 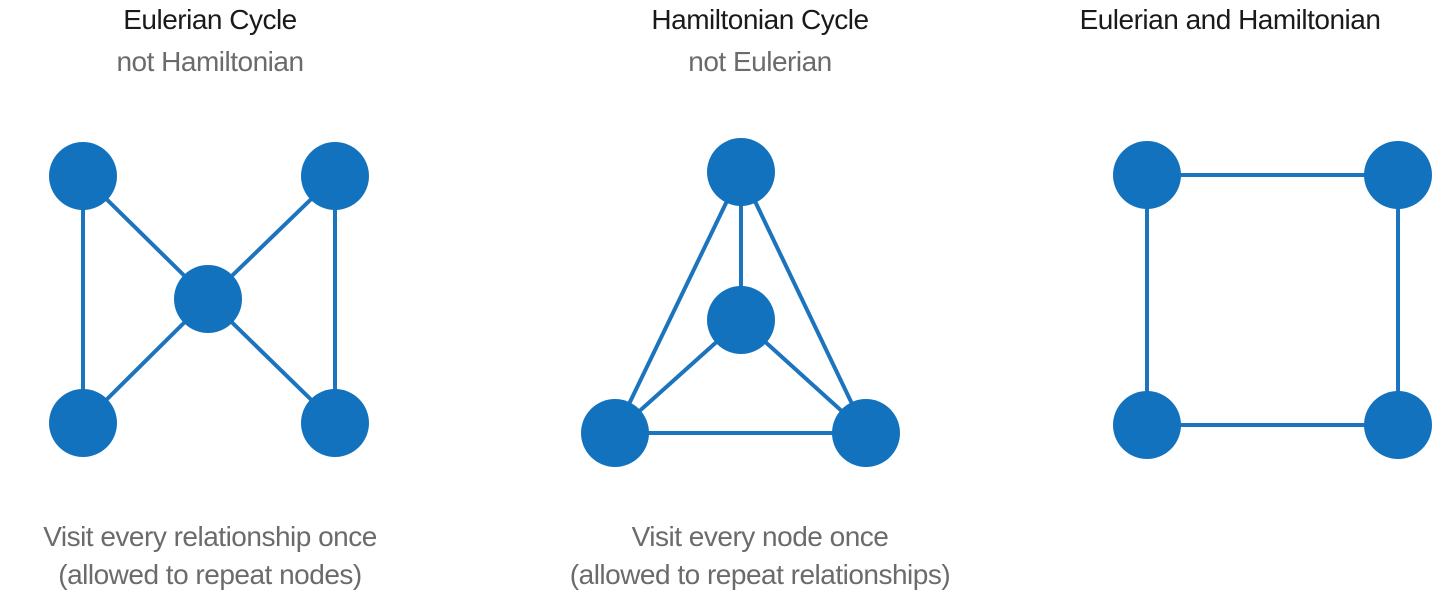 I want to click on caption-line-1: Visit every relationship once, so click(x=210, y=536).